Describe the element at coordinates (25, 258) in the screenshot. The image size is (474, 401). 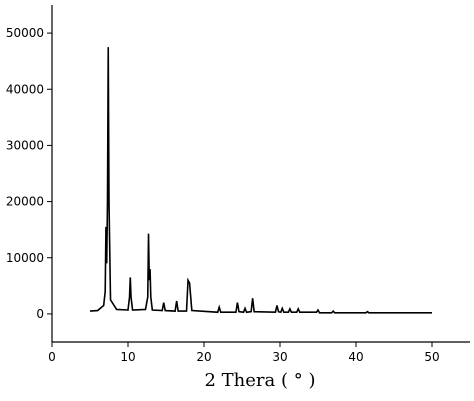
I see `y-tick-label: 10000` at that location.